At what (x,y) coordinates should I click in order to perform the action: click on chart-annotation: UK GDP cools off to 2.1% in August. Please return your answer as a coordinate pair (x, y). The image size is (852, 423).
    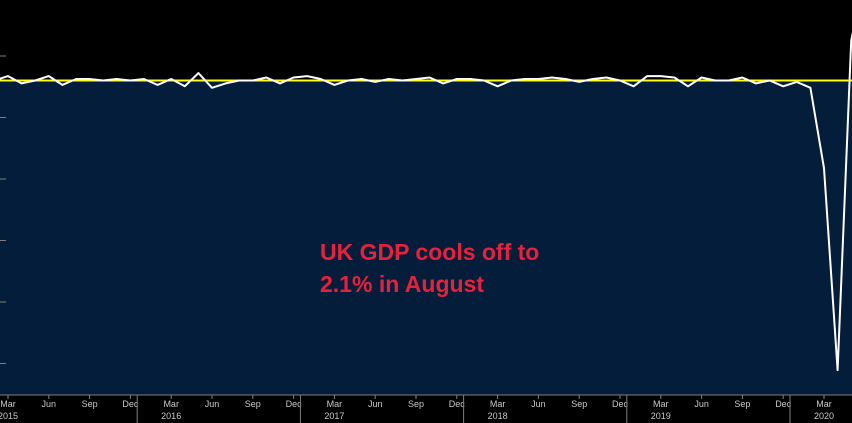
    Looking at the image, I should click on (470, 268).